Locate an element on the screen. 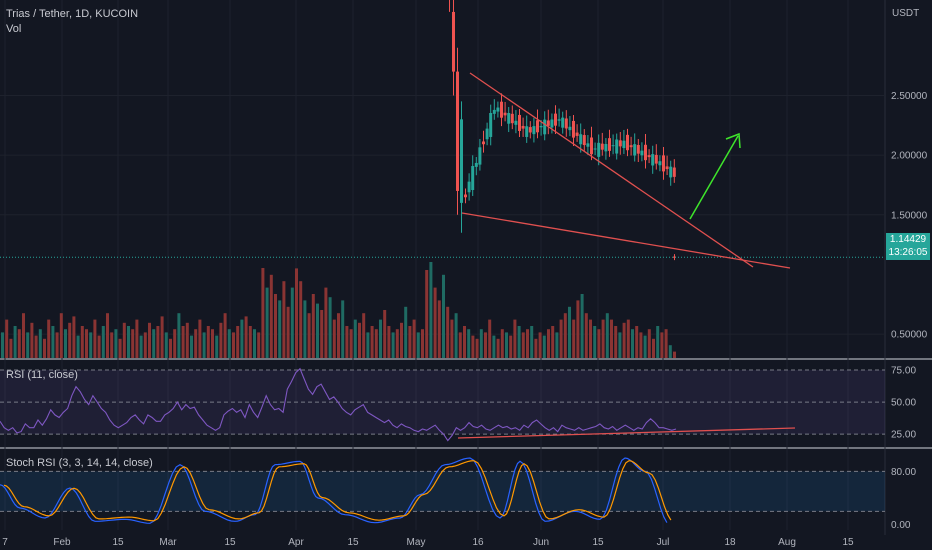  stoch-rsi-legend: Stoch RSI (3, 3, 14, 14, close) is located at coordinates (79, 463).